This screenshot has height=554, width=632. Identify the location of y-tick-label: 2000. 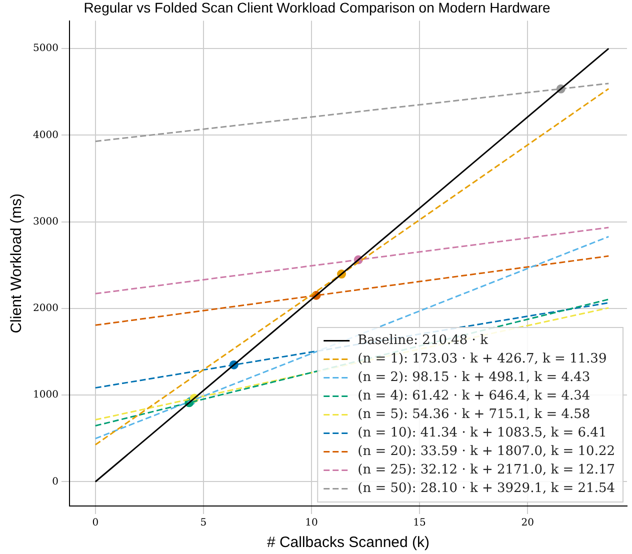
(45, 308).